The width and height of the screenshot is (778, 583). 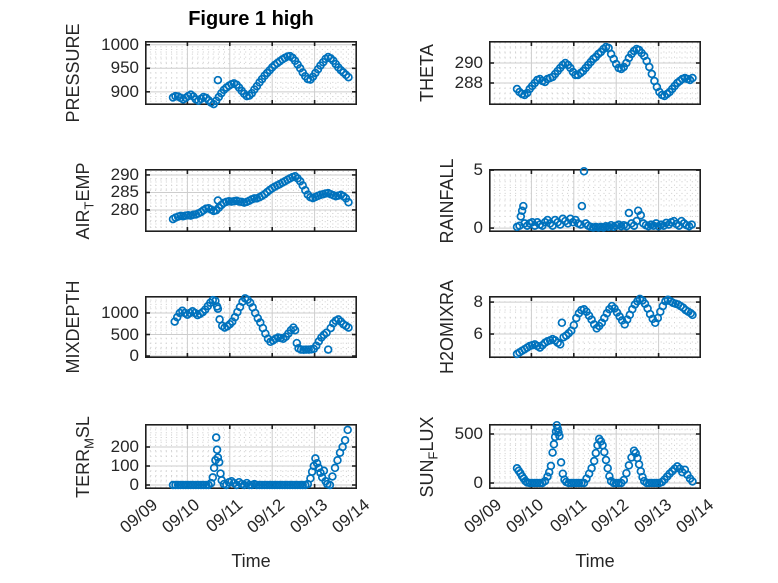 What do you see at coordinates (251, 561) in the screenshot?
I see `x-axis-title-left: Time` at bounding box center [251, 561].